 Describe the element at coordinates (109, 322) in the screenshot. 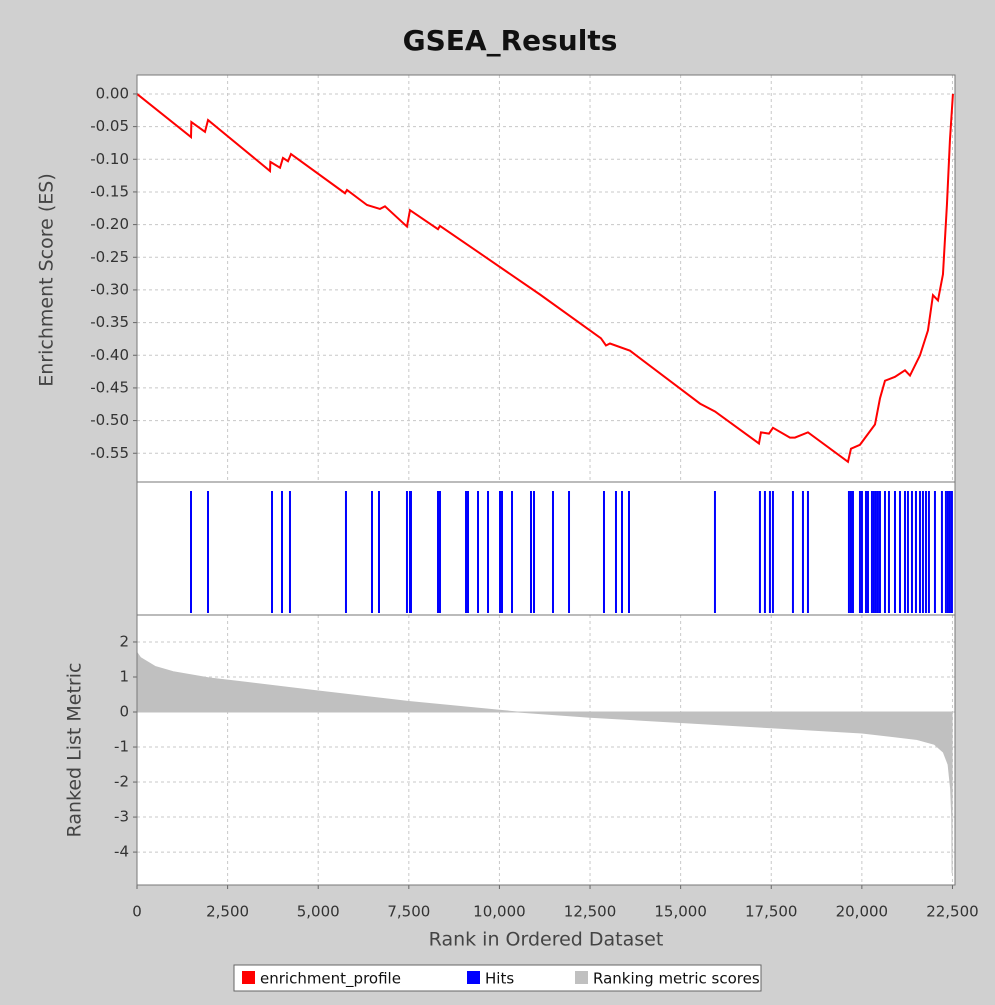

I see `y-tick-label: -0.35` at that location.